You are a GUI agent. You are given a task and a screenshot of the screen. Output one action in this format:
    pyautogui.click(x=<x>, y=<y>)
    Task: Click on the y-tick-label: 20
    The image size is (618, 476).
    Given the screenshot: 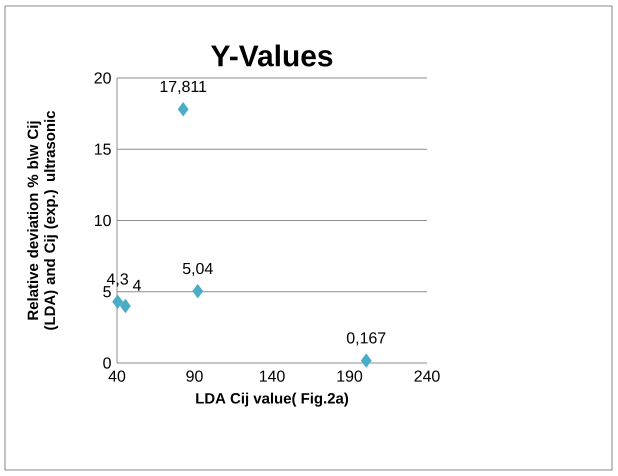 What is the action you would take?
    pyautogui.click(x=102, y=78)
    